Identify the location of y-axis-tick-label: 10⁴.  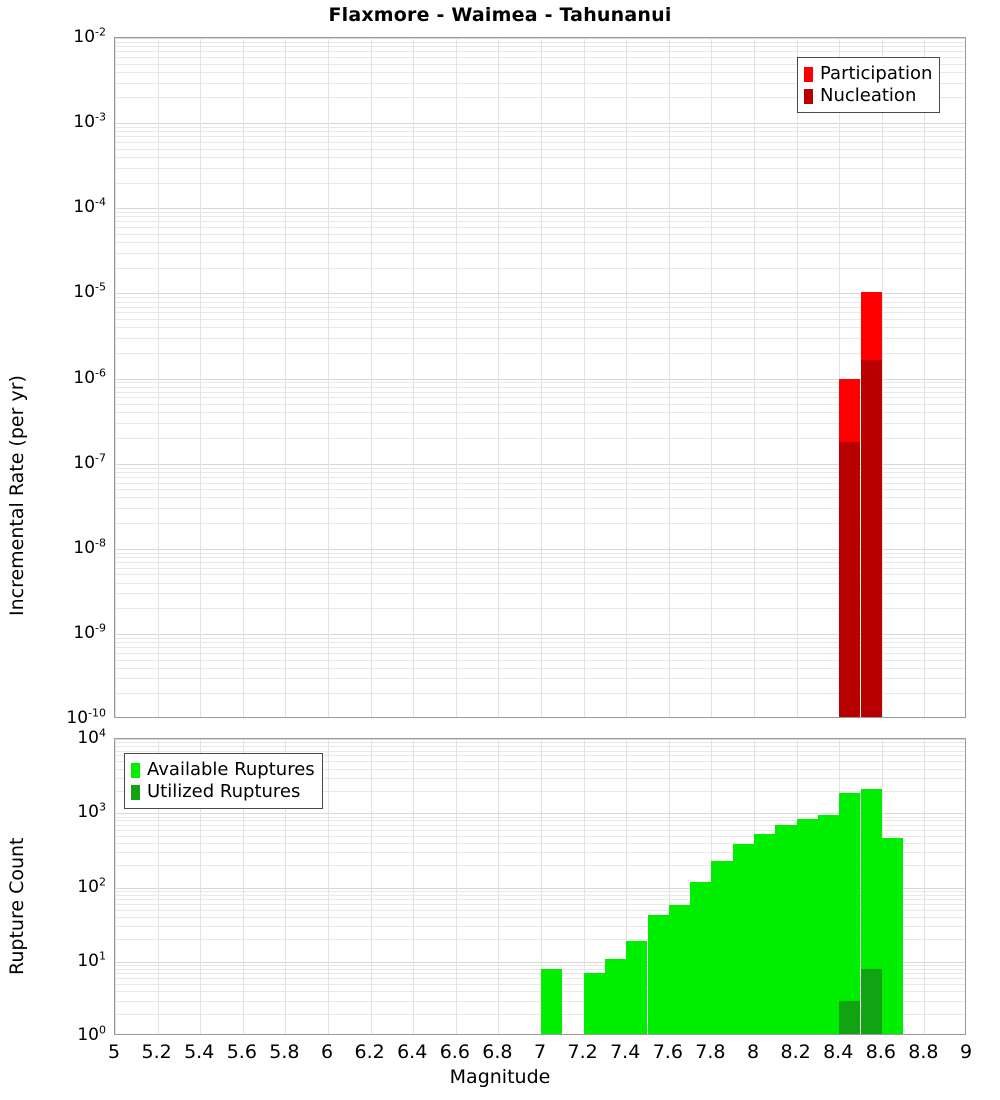
(91, 737).